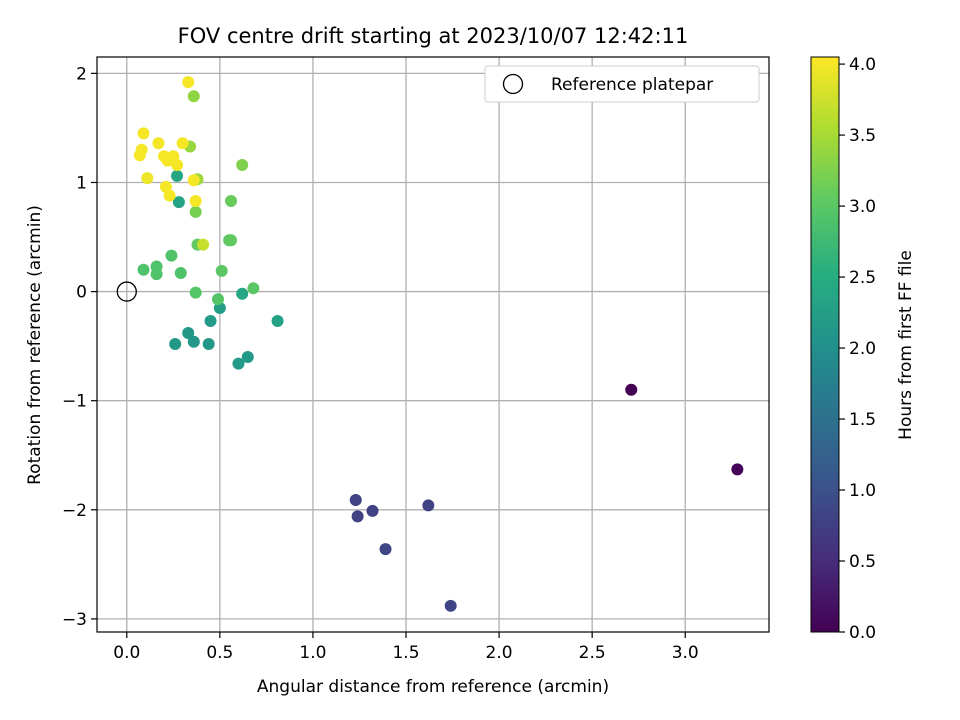  I want to click on y-tick-label: −3, so click(74, 620).